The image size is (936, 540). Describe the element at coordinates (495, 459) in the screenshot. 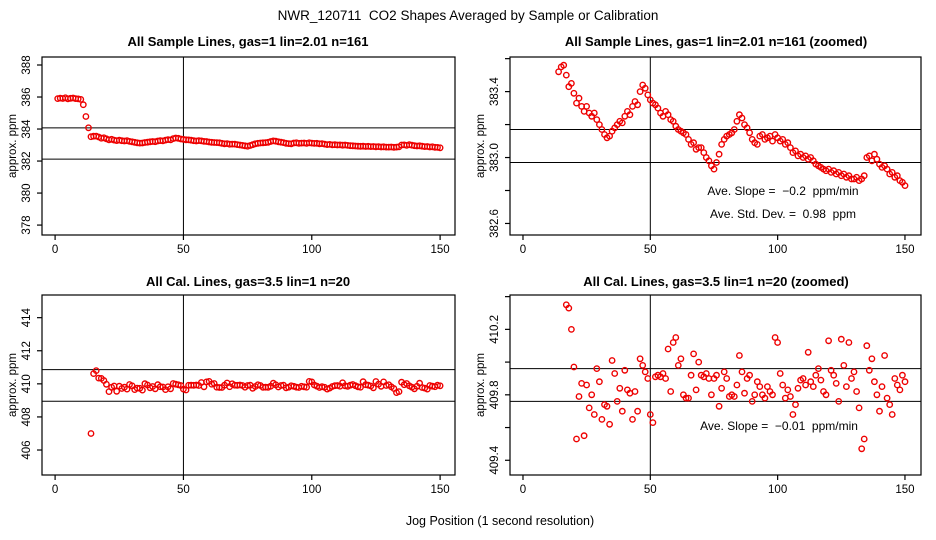

I see `y-tick-label: 409.4` at that location.